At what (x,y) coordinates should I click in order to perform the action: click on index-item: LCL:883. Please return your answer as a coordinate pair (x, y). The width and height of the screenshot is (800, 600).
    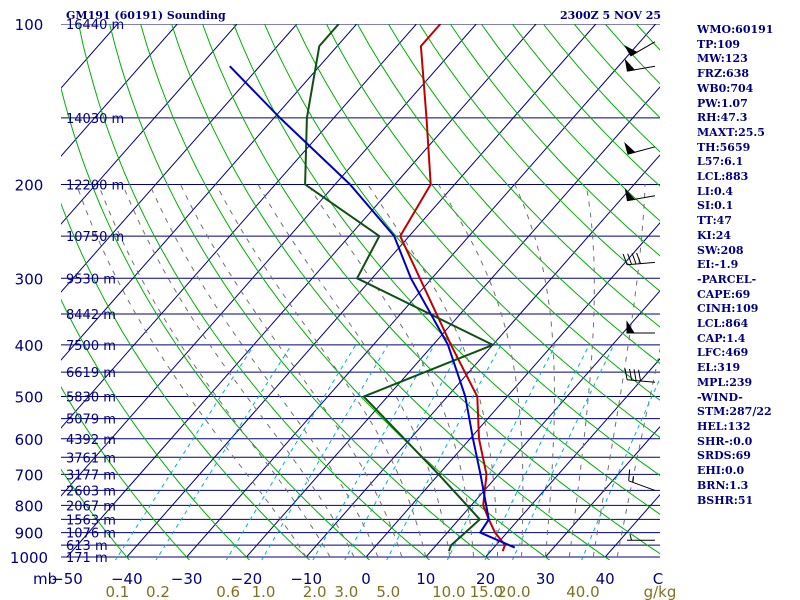
    Looking at the image, I should click on (723, 177).